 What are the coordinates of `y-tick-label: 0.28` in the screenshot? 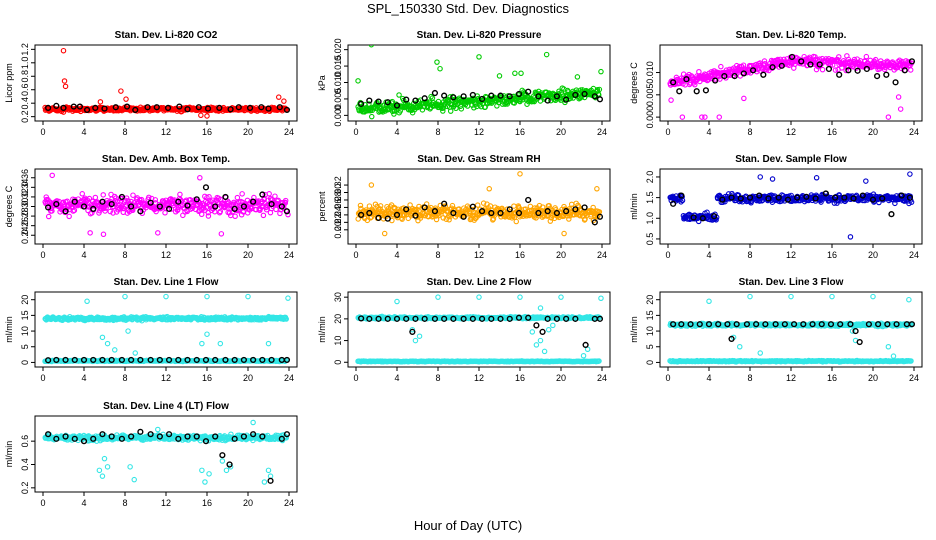 It's located at (25, 216).